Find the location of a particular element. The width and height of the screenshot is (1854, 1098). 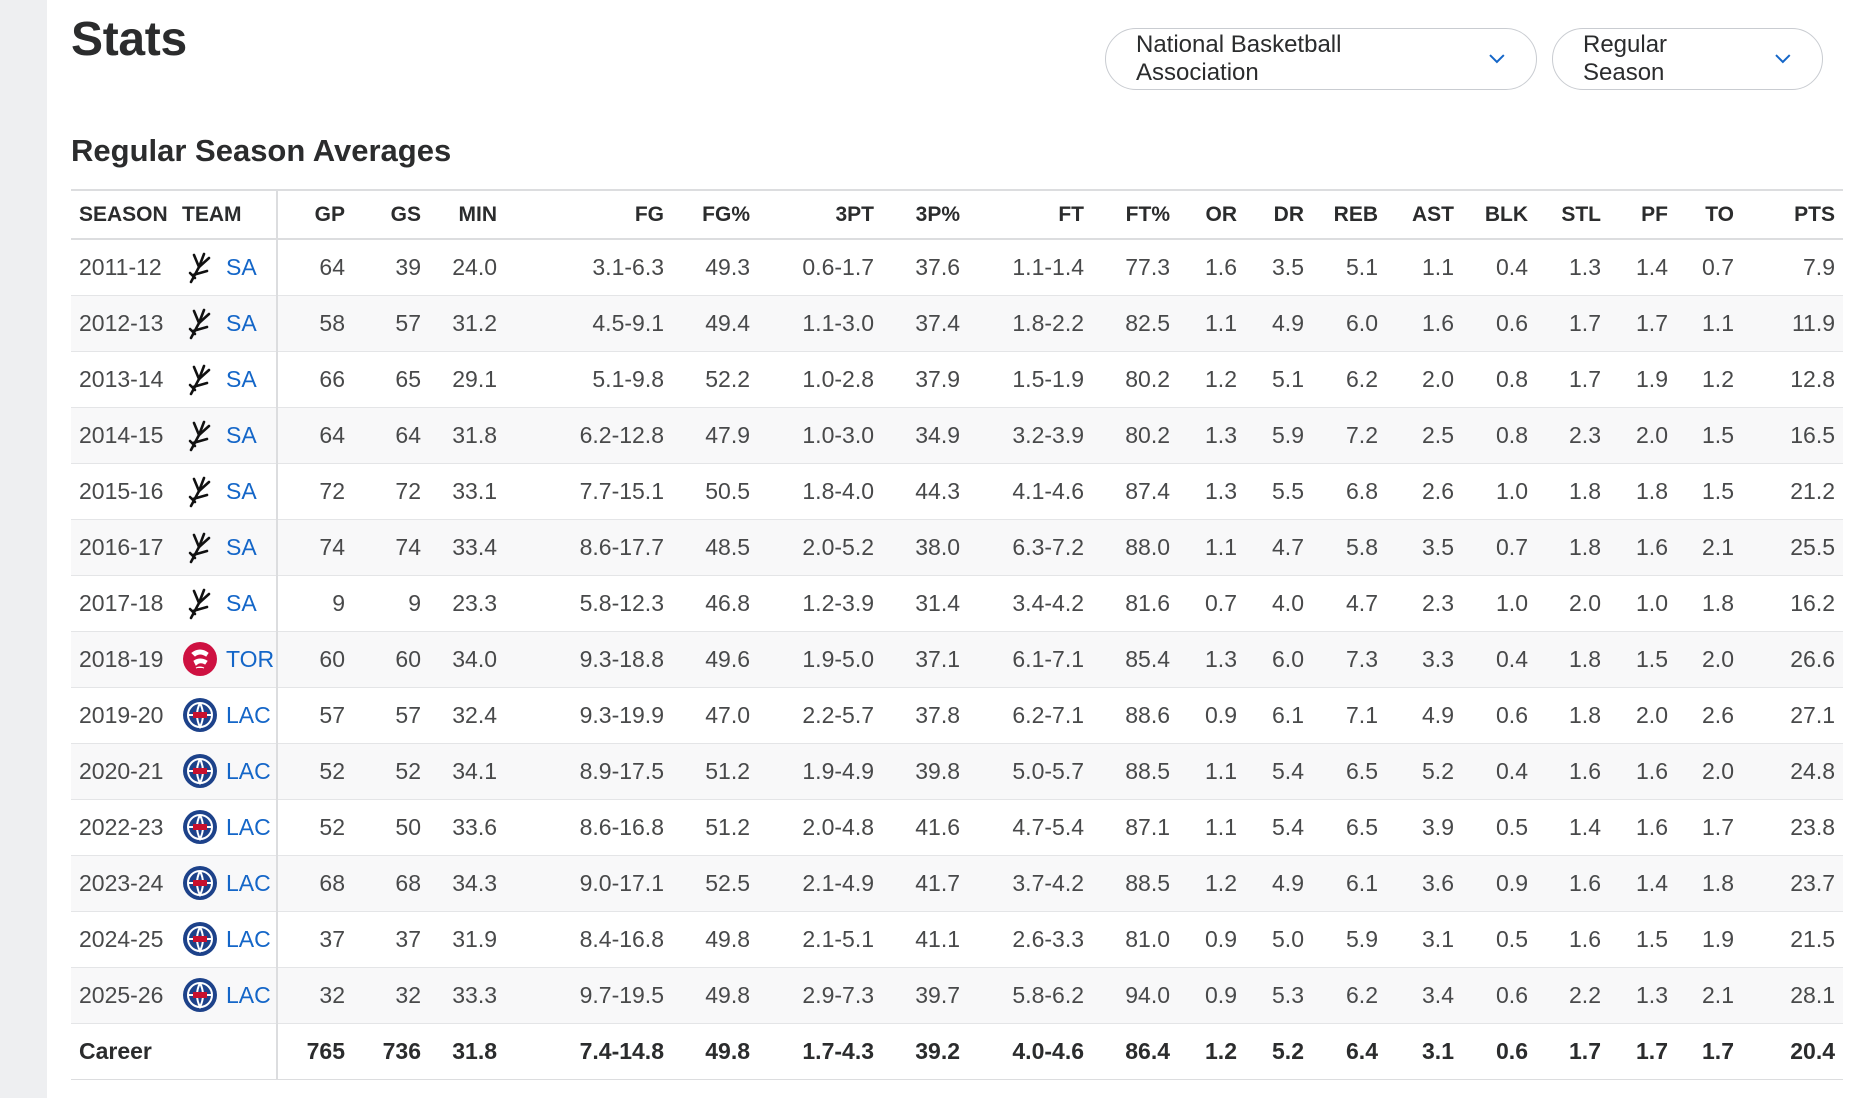

career-stat-or: 1.2 is located at coordinates (1221, 1050).